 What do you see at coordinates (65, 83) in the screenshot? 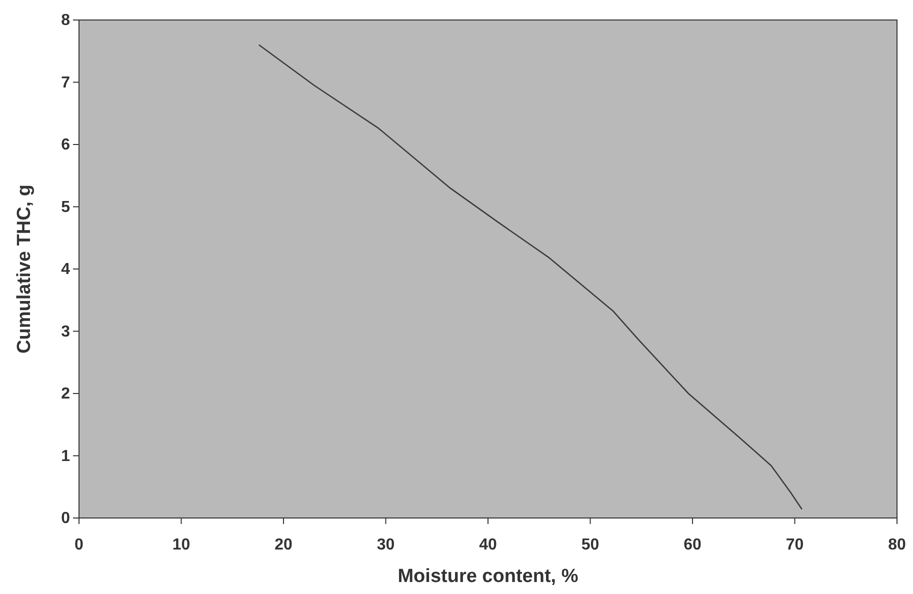
I see `y-tick-label: 7` at bounding box center [65, 83].